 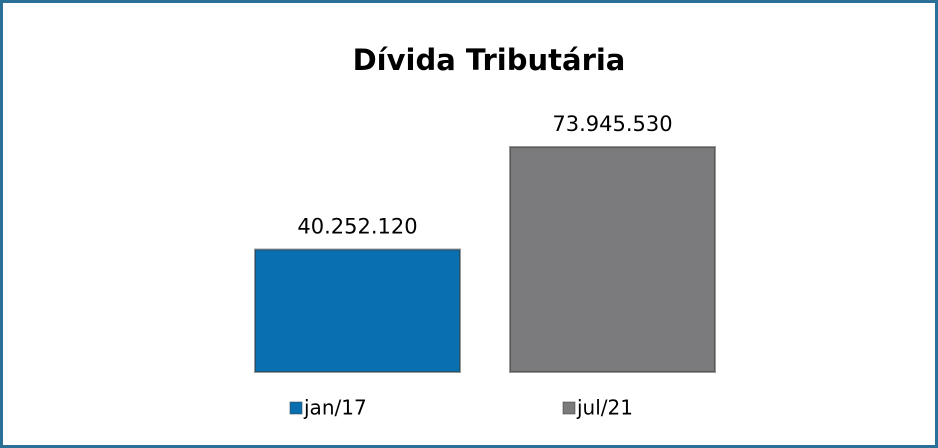 What do you see at coordinates (489, 60) in the screenshot?
I see `chart-title: Dívida Tributária` at bounding box center [489, 60].